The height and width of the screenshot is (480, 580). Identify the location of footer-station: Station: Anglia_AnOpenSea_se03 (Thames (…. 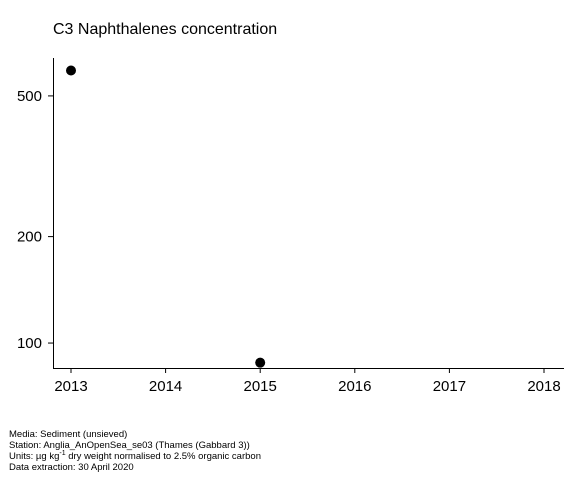
(129, 445).